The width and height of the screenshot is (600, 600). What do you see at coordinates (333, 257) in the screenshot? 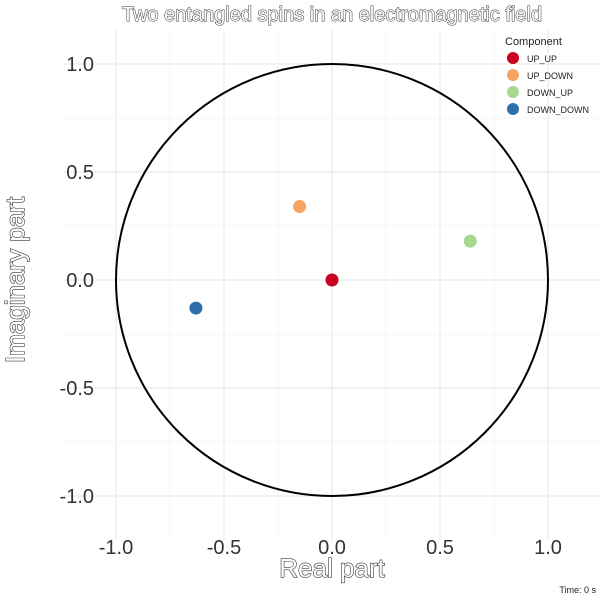
I see `data-points` at bounding box center [333, 257].